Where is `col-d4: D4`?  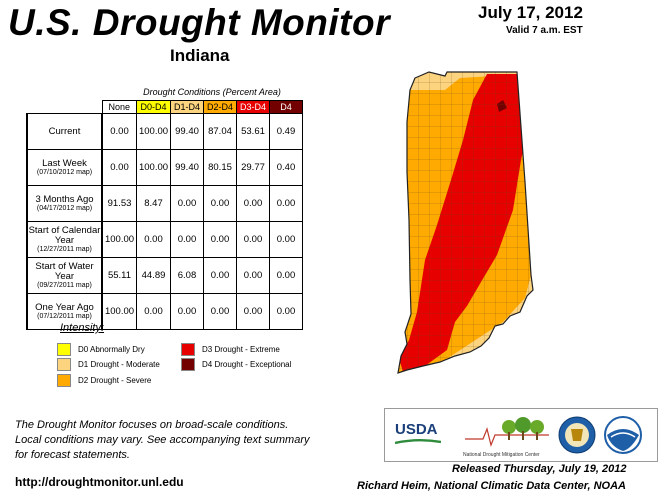
col-d4: D4 is located at coordinates (286, 107).